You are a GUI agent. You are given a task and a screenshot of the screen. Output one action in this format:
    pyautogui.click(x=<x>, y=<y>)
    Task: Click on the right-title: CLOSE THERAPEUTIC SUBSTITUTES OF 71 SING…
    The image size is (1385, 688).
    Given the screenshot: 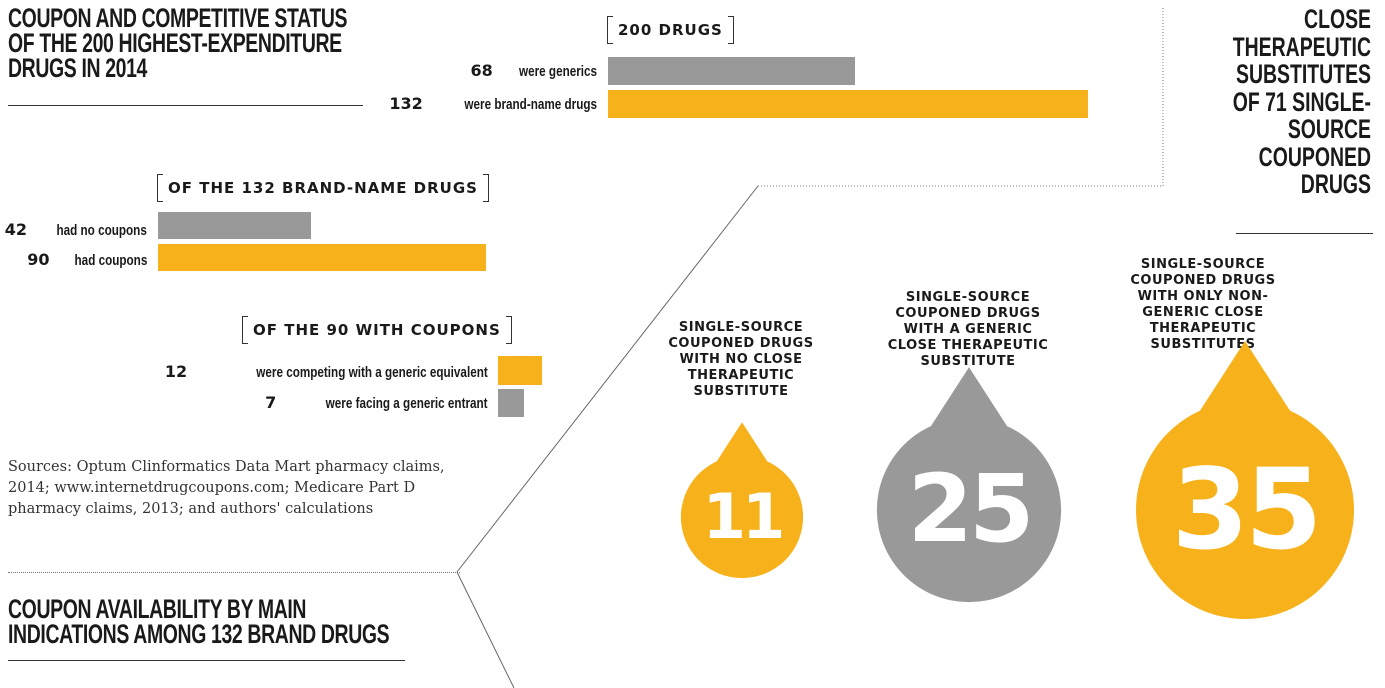 What is the action you would take?
    pyautogui.click(x=1271, y=101)
    